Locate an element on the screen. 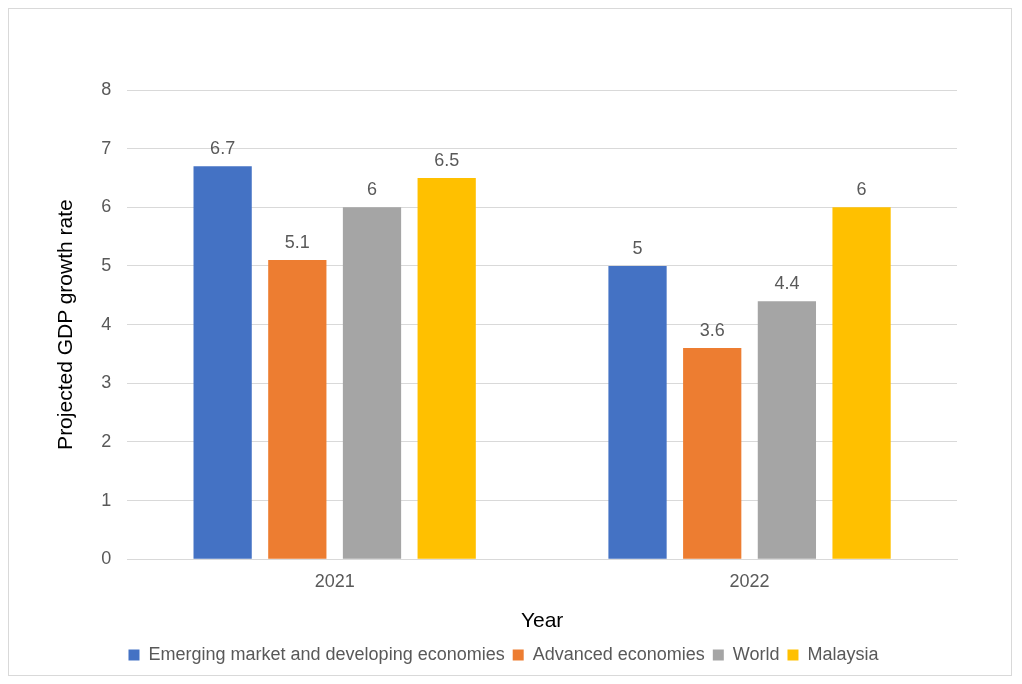 The image size is (1022, 684). y-tick-label: 3 is located at coordinates (106, 382).